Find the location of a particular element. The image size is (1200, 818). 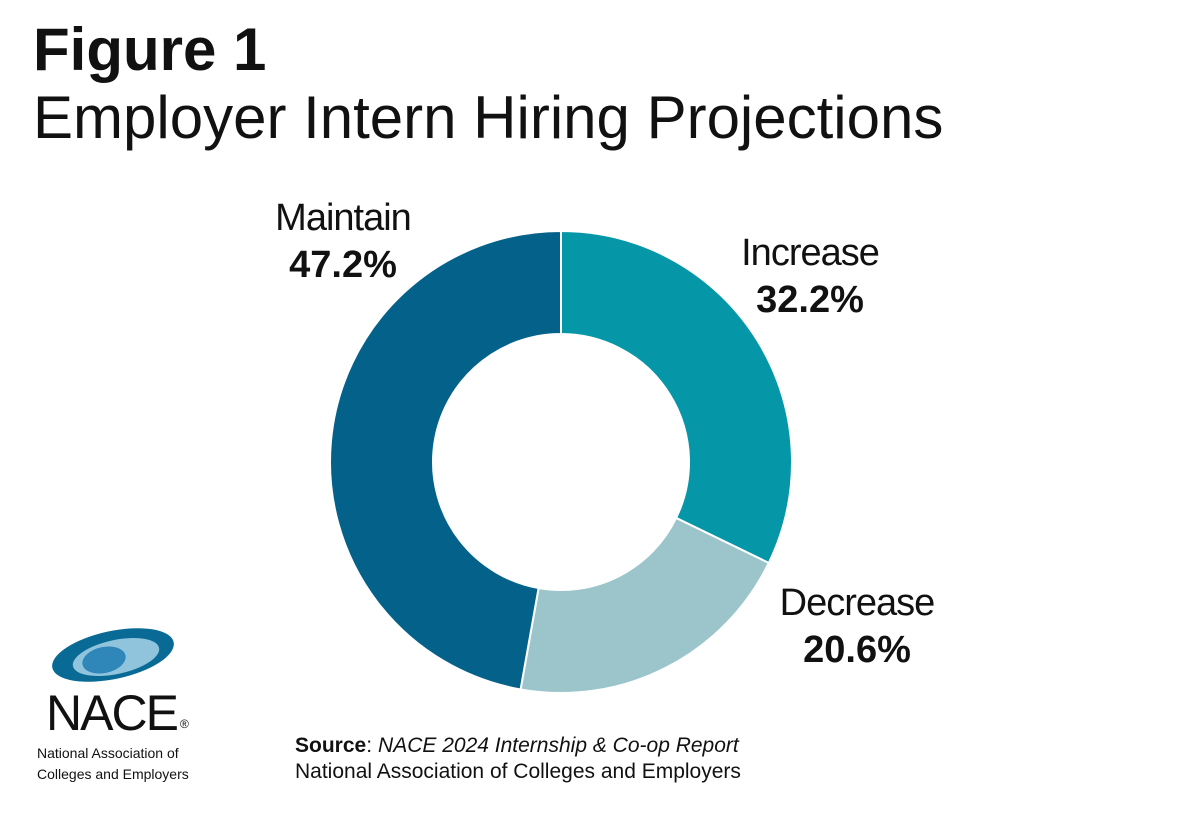

logo-mark: ® is located at coordinates (184, 724).